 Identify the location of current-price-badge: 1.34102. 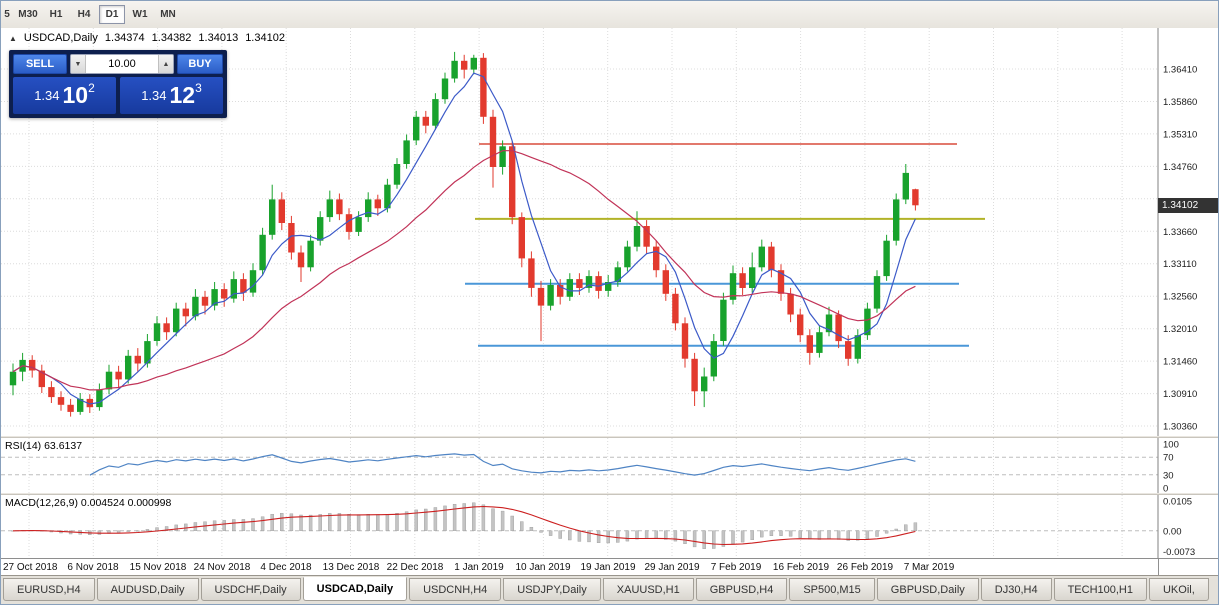
(1188, 205).